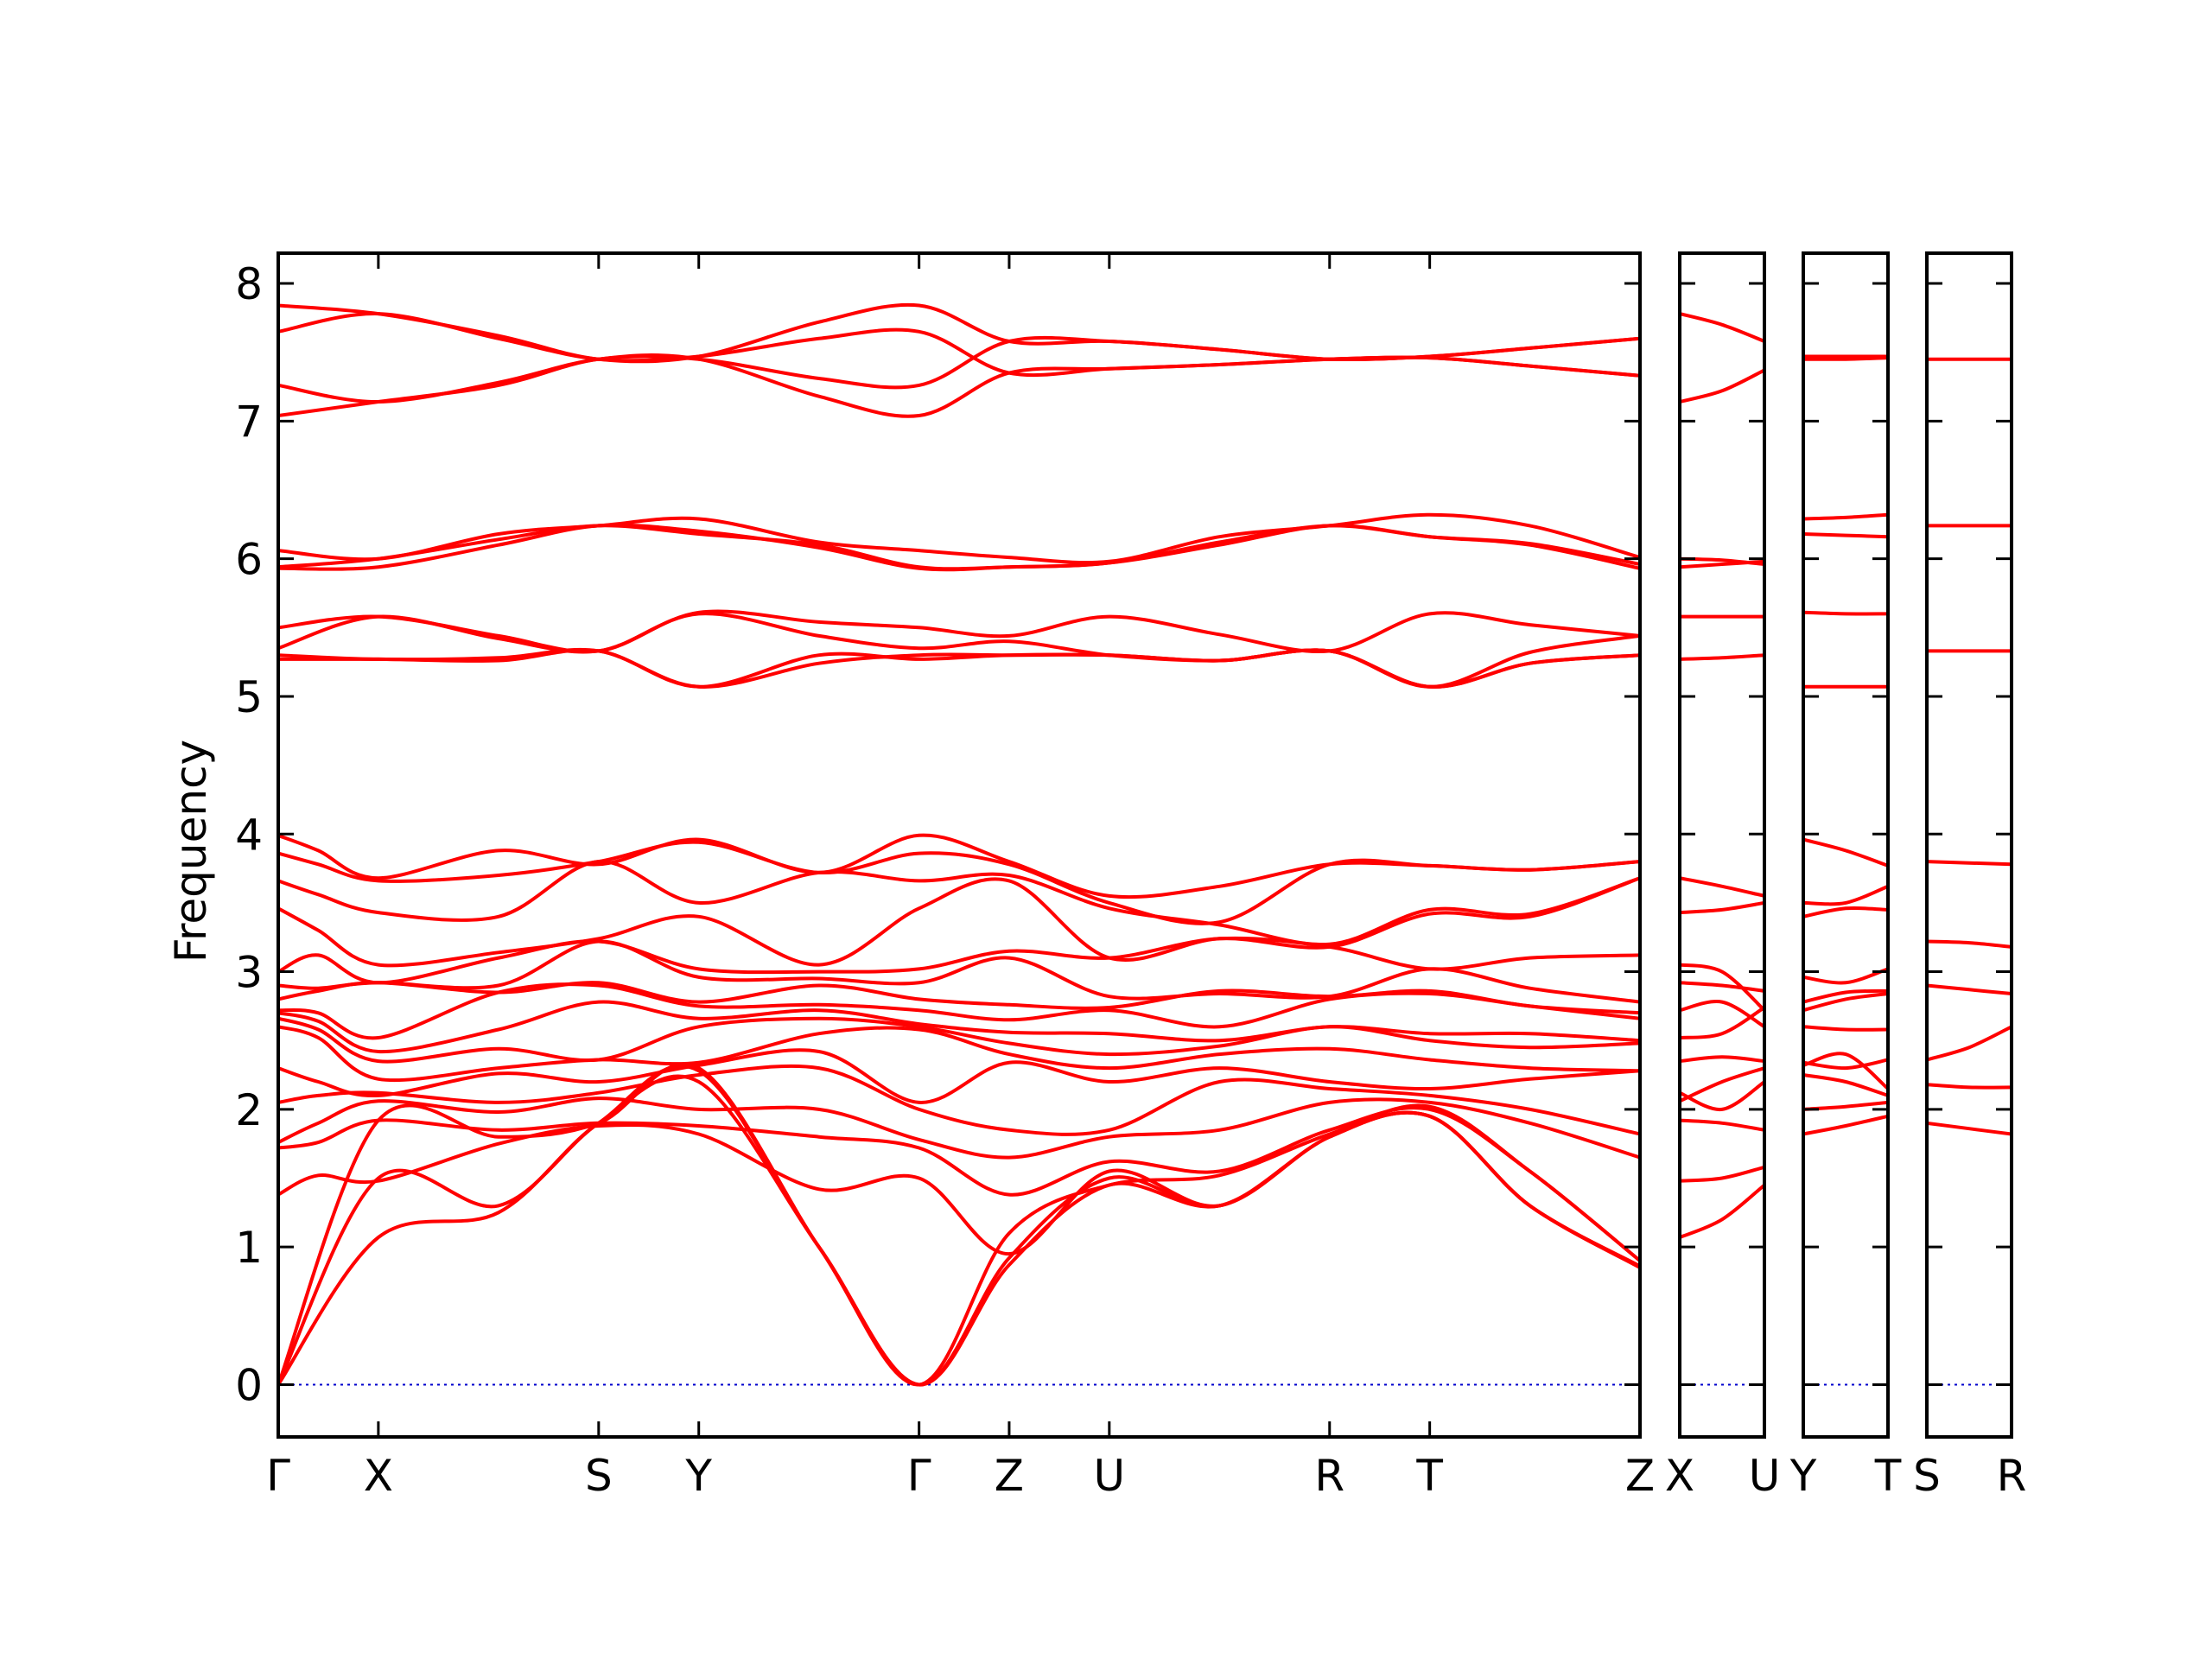 The height and width of the screenshot is (1659, 2212). Describe the element at coordinates (249, 284) in the screenshot. I see `y-tick-label: 8` at that location.